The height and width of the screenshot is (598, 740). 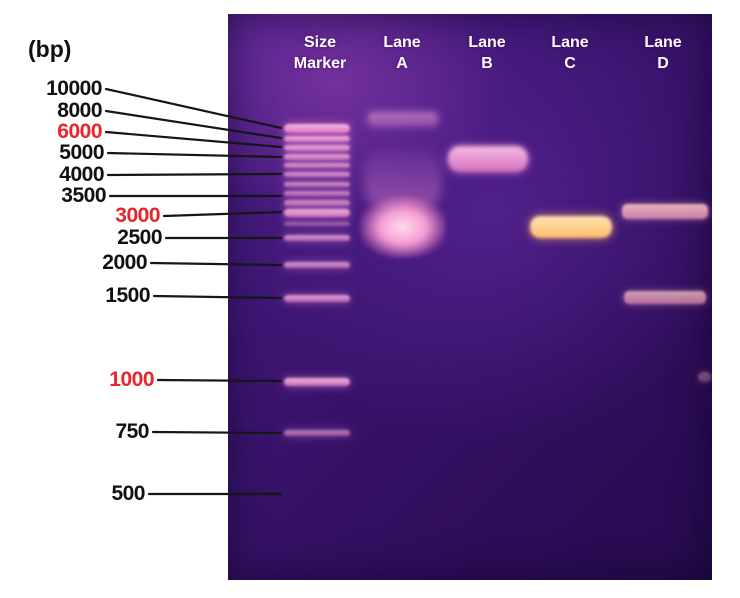 I want to click on lane-header-line2: Marker, so click(x=320, y=63).